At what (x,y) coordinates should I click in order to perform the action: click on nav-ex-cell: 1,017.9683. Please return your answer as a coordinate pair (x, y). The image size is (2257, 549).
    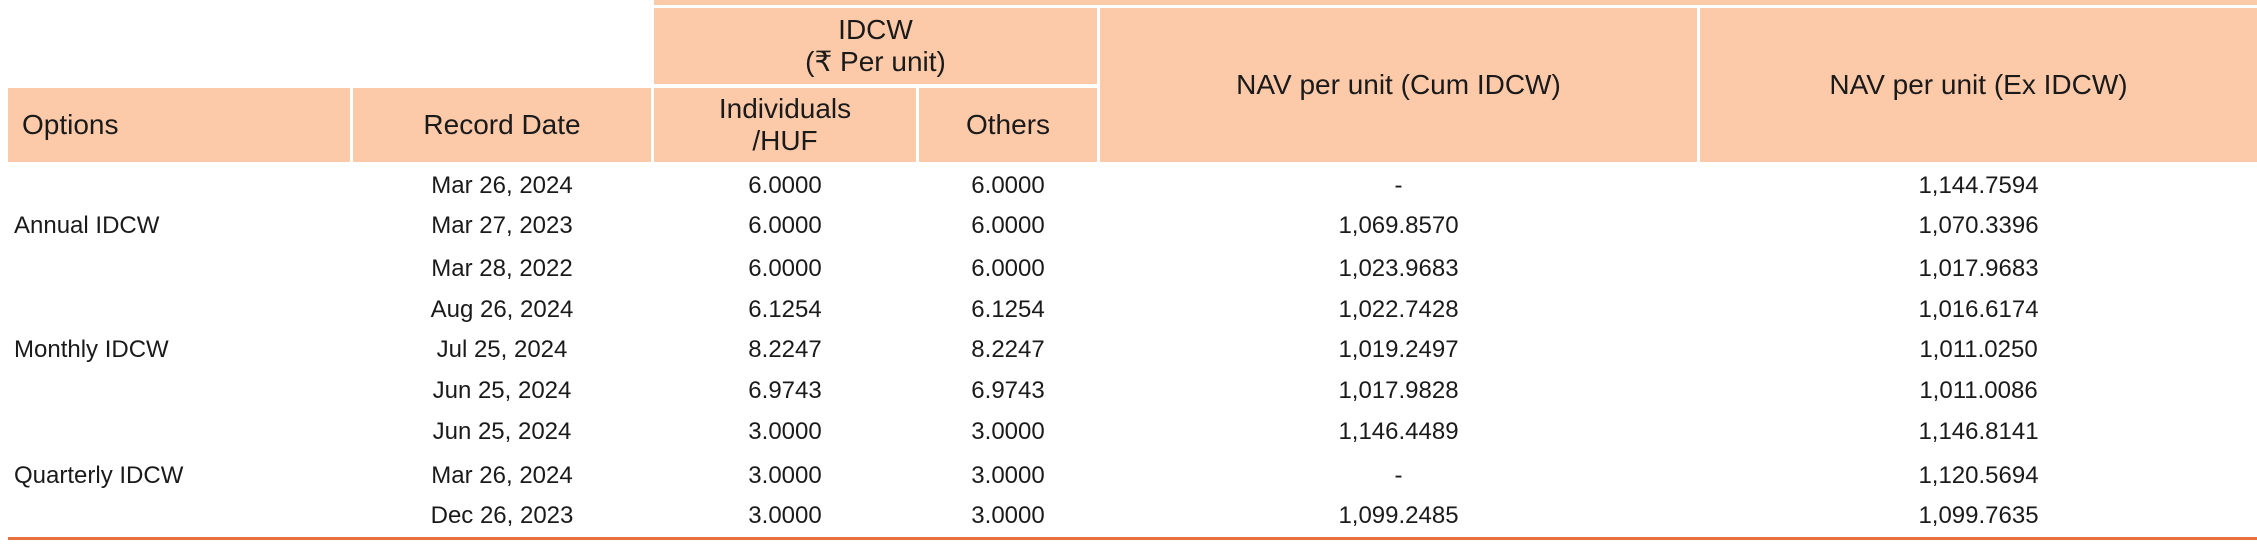
    Looking at the image, I should click on (1978, 268).